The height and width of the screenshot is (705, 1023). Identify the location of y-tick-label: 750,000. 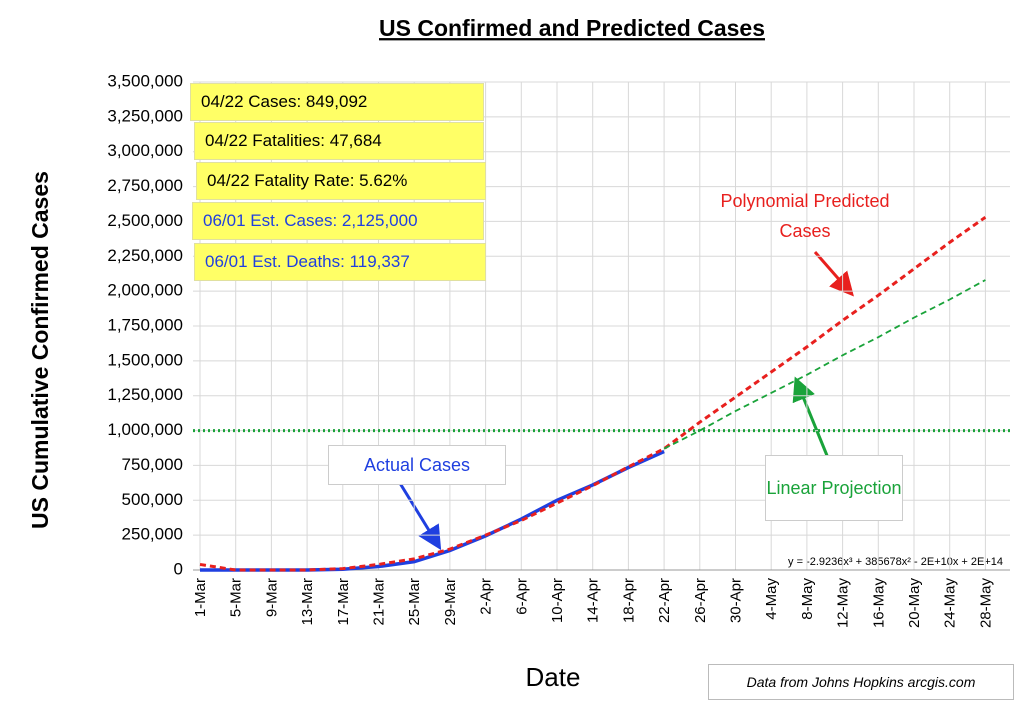
(152, 464).